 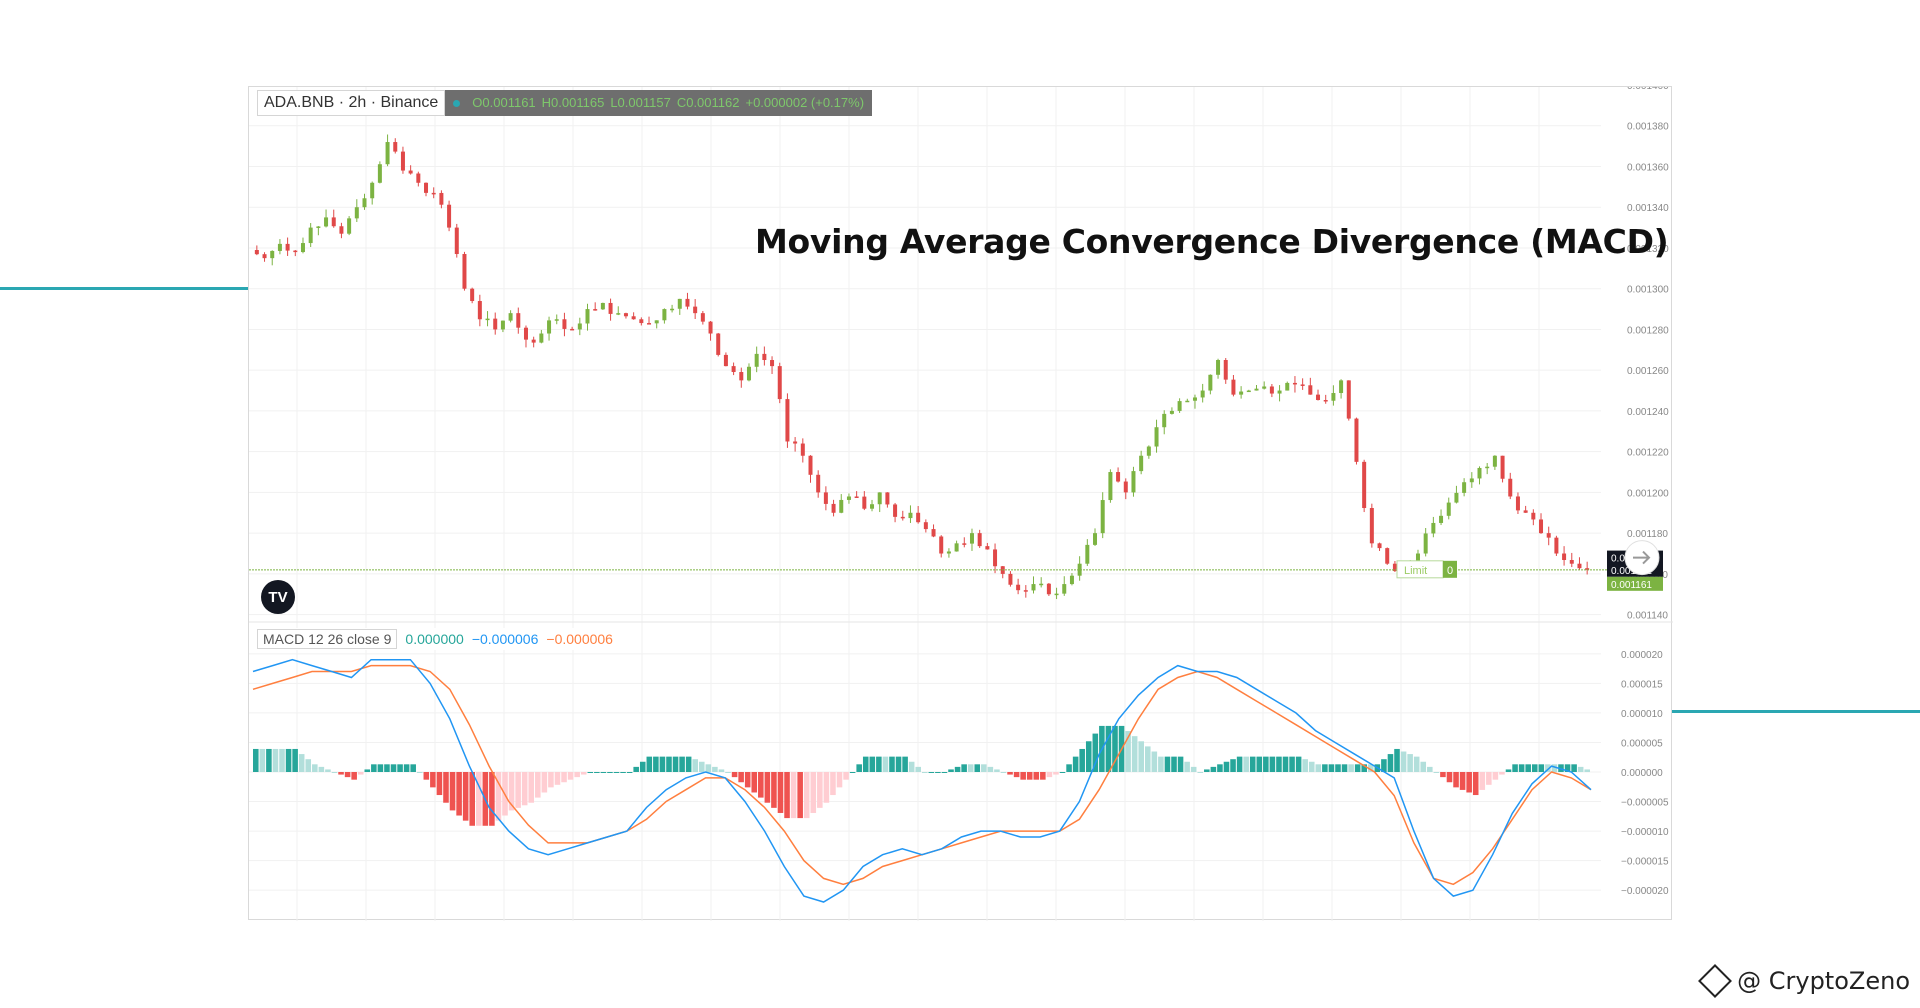 I want to click on price-tick-label: 0.001240, so click(x=1648, y=412).